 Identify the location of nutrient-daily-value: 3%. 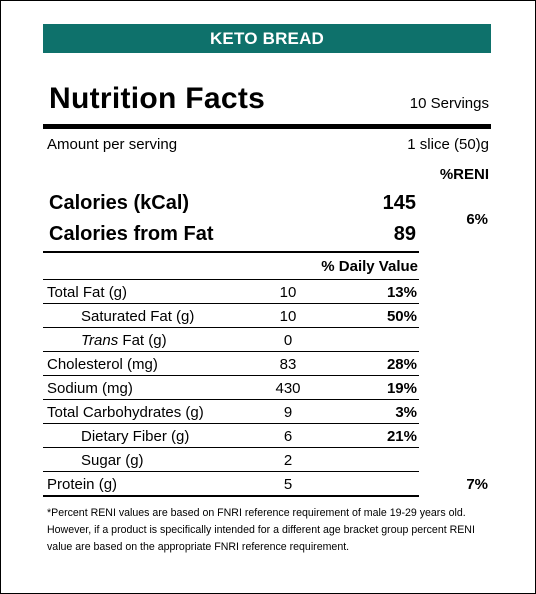
(406, 412).